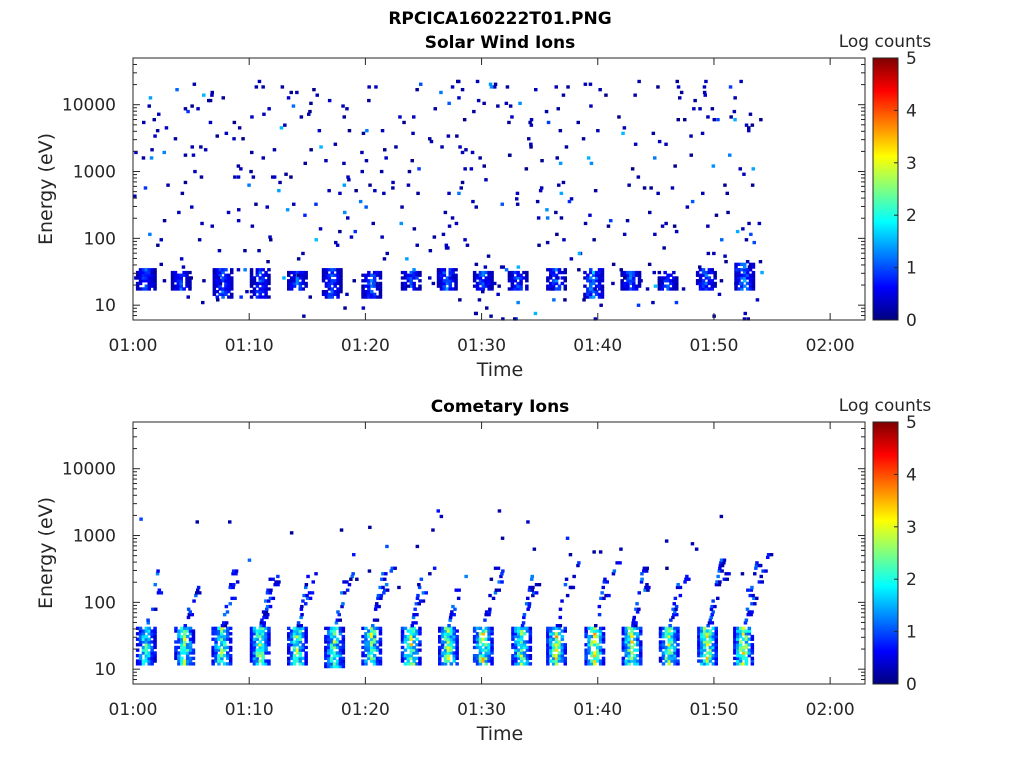 The image size is (1024, 768). Describe the element at coordinates (500, 43) in the screenshot. I see `solar-wind-title: Solar Wind Ions` at that location.